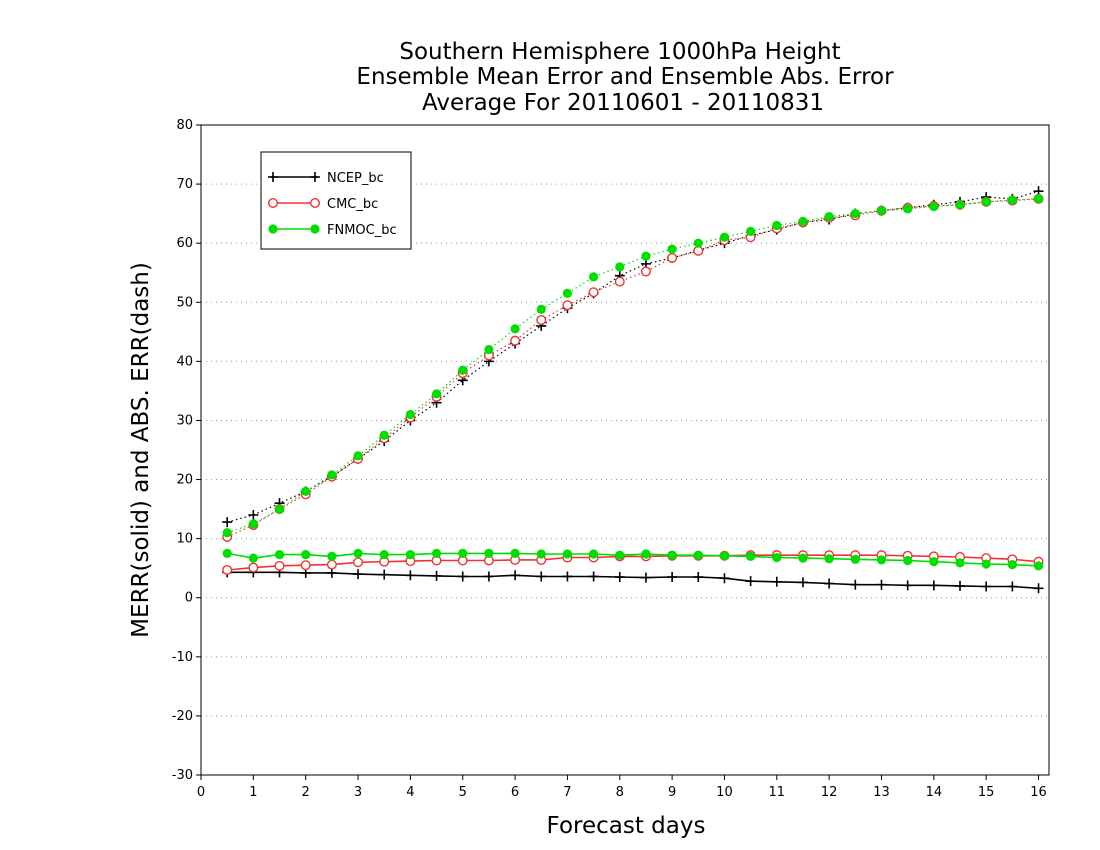  I want to click on y-axis: 80 70 60 50 40 30 20 10 0 -10 -20 -30, so click(186, 450).